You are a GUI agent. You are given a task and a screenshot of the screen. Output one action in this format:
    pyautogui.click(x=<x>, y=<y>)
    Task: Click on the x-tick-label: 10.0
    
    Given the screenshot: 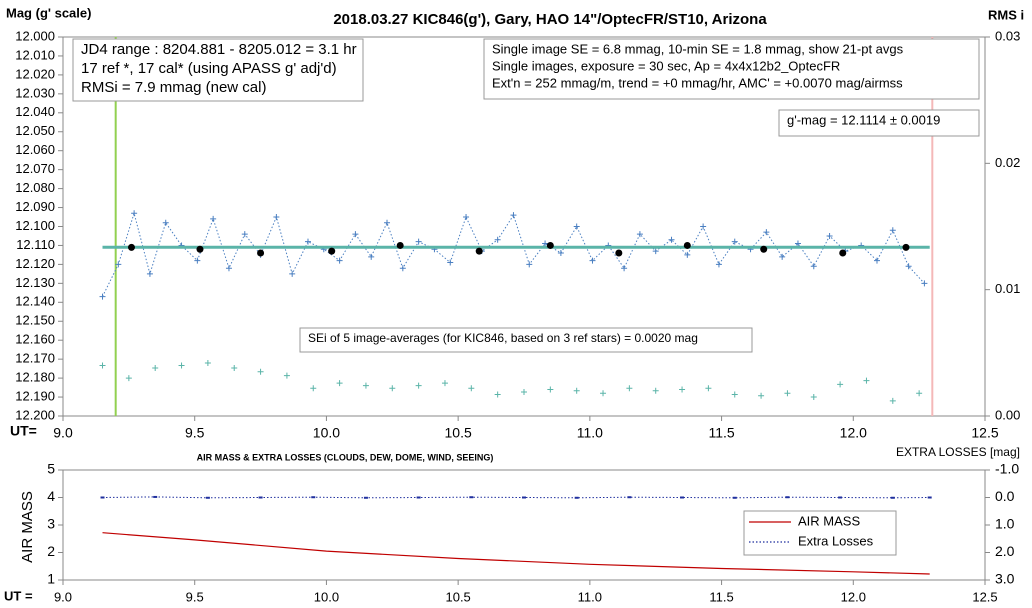 What is the action you would take?
    pyautogui.click(x=326, y=596)
    